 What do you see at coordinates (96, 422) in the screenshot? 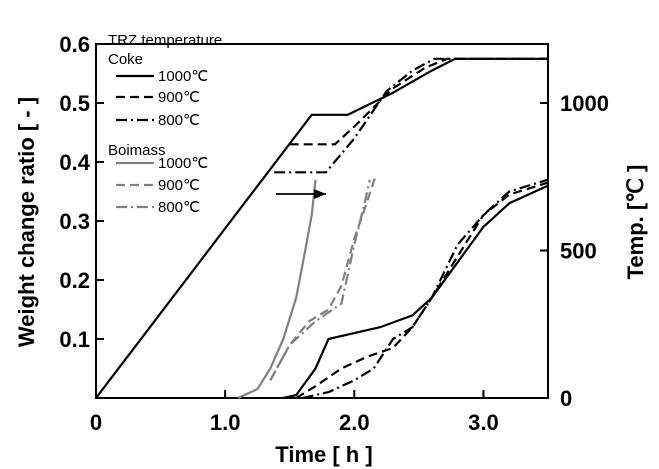
I see `x-tick-label: 0` at bounding box center [96, 422].